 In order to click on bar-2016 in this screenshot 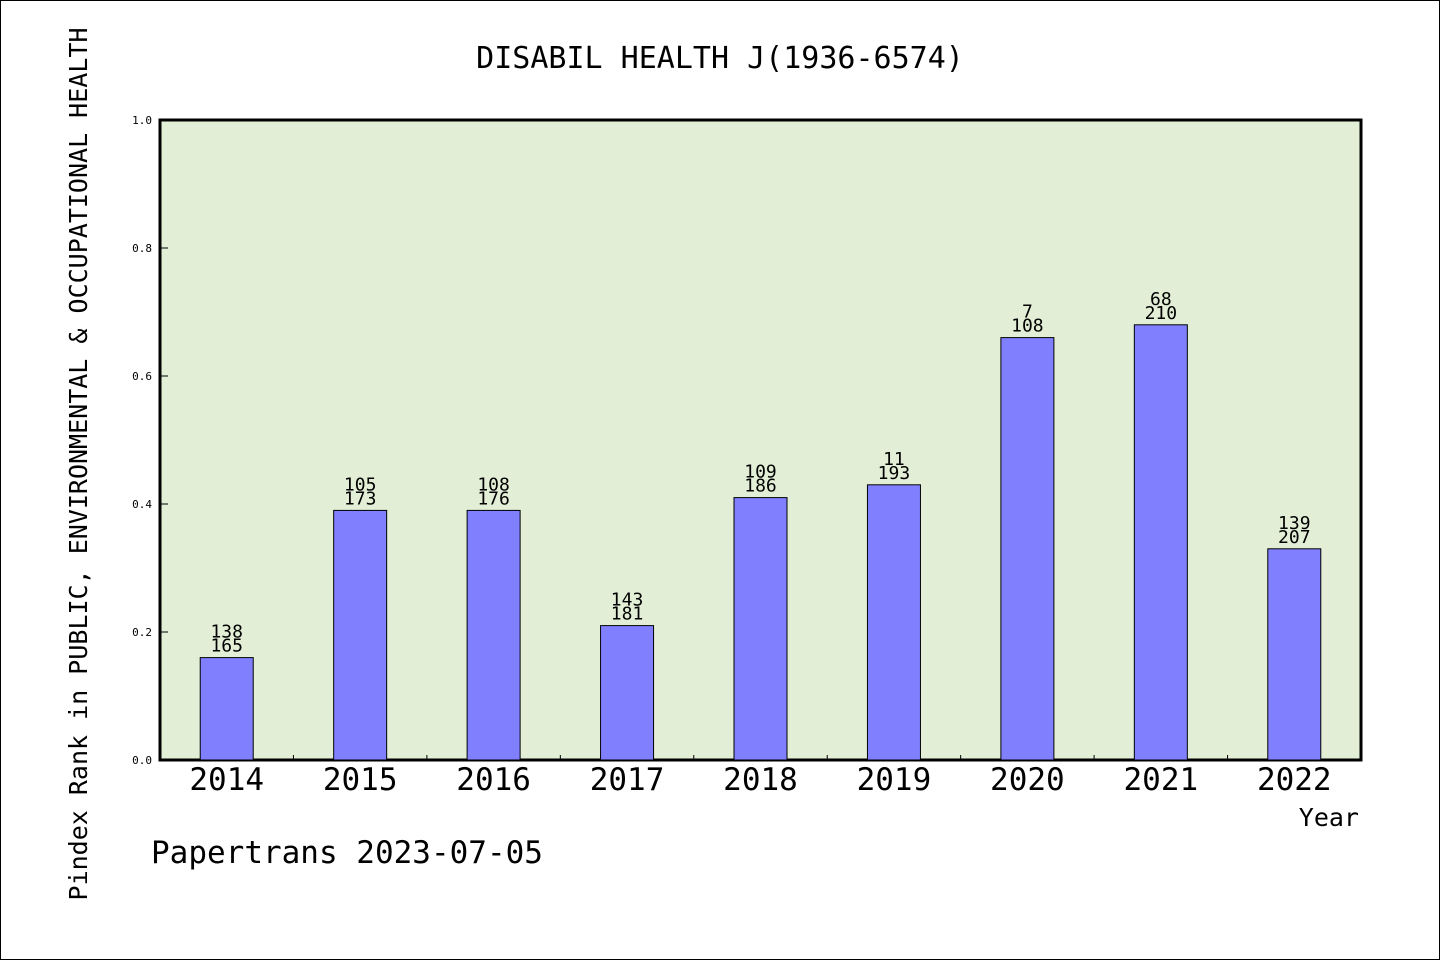, I will do `click(493, 635)`.